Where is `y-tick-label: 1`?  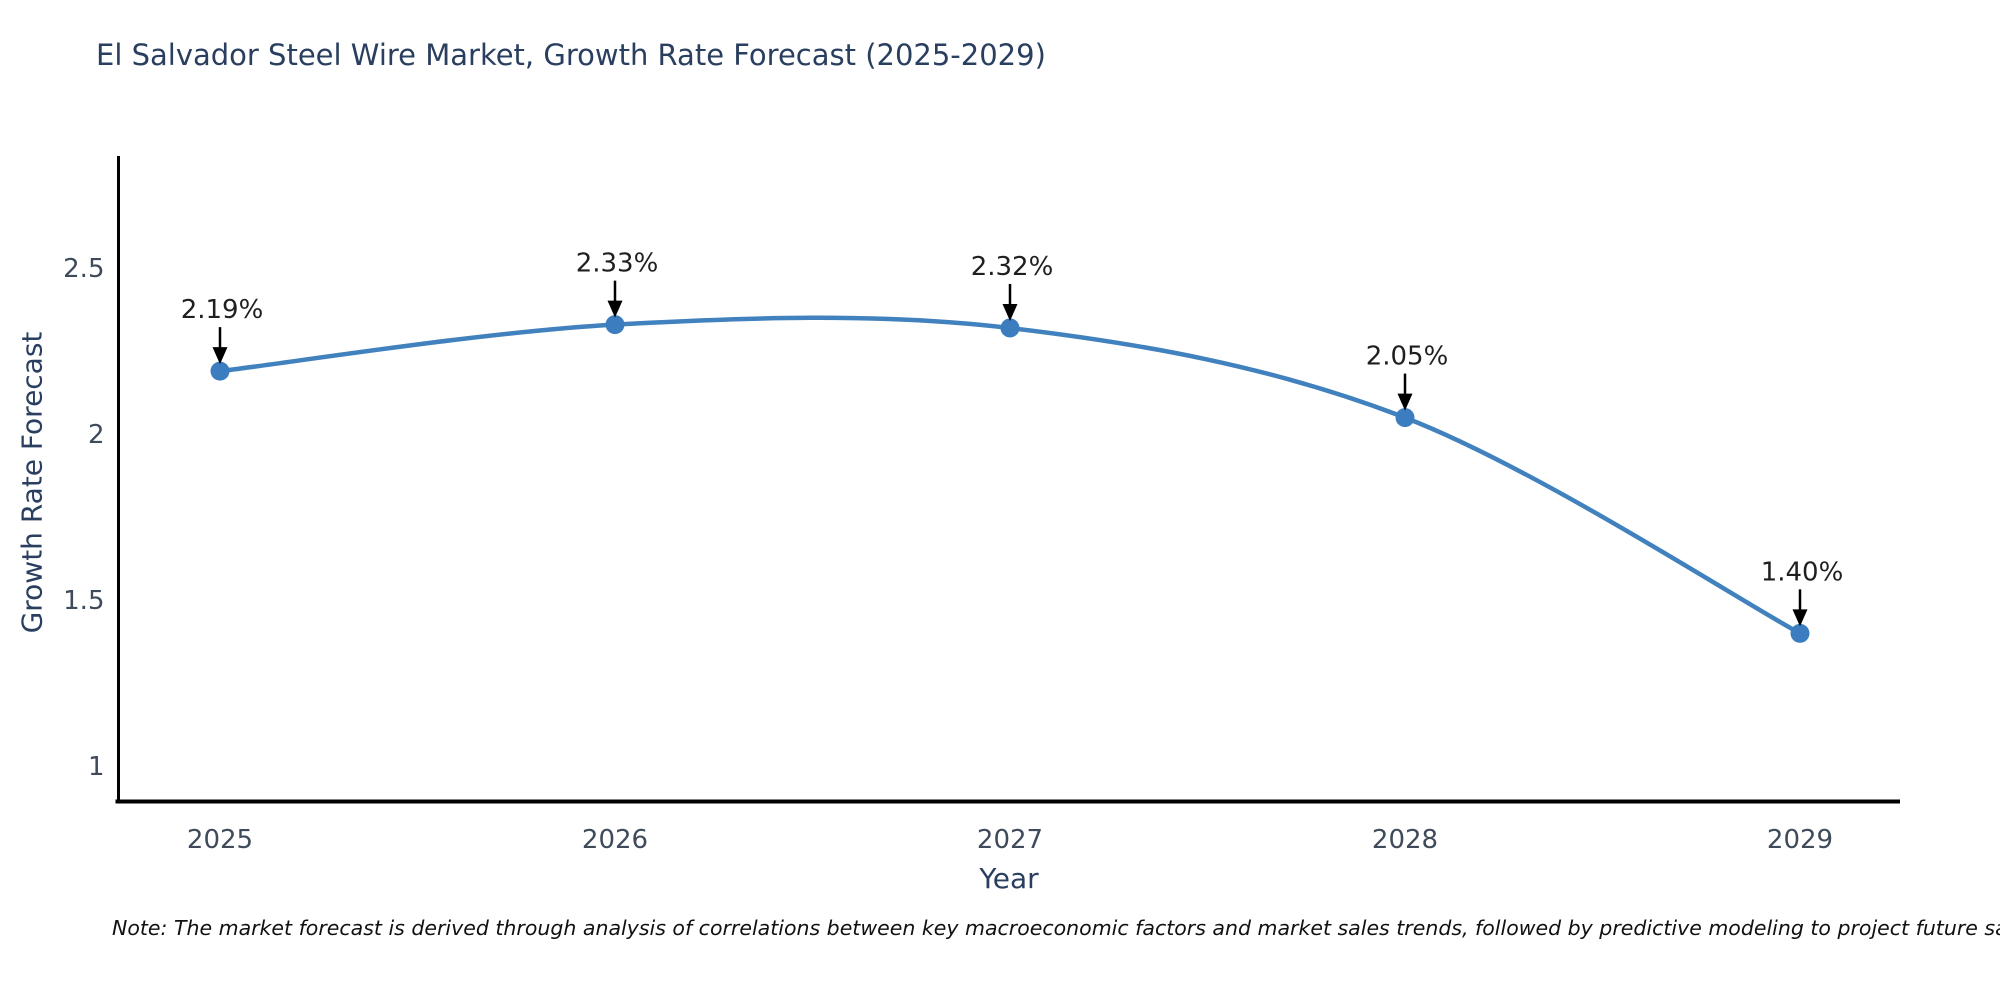
y-tick-label: 1 is located at coordinates (96, 767).